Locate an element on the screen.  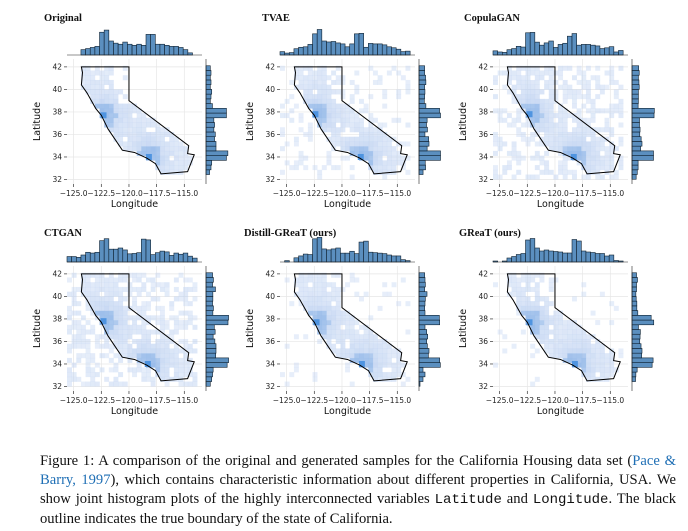
variable-latitude: Latitude is located at coordinates (468, 500).